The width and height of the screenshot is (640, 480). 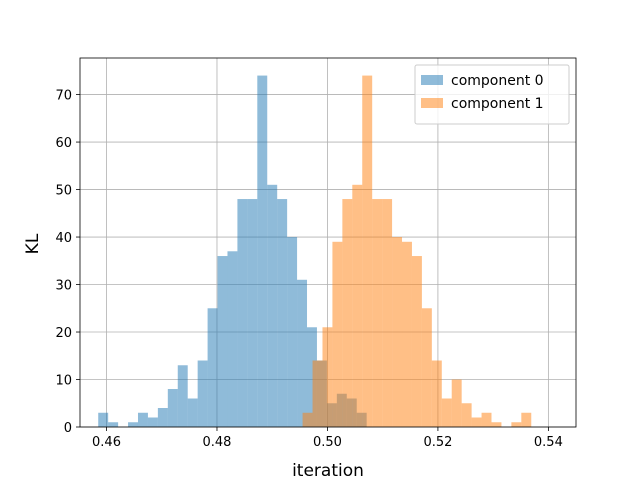 What do you see at coordinates (63, 238) in the screenshot?
I see `y-tick-label: 40` at bounding box center [63, 238].